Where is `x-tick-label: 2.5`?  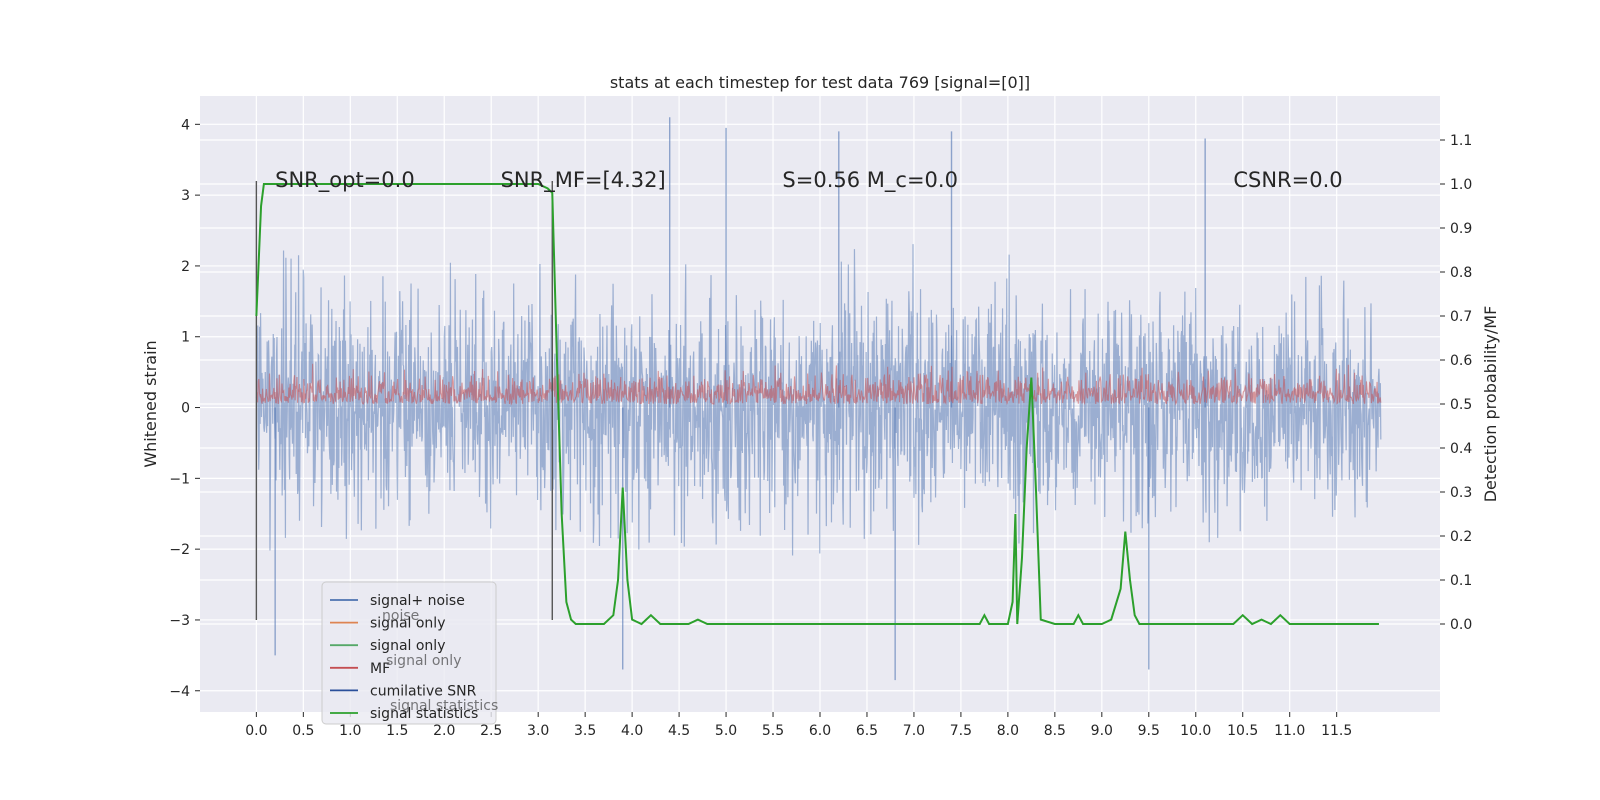
x-tick-label: 2.5 is located at coordinates (491, 731).